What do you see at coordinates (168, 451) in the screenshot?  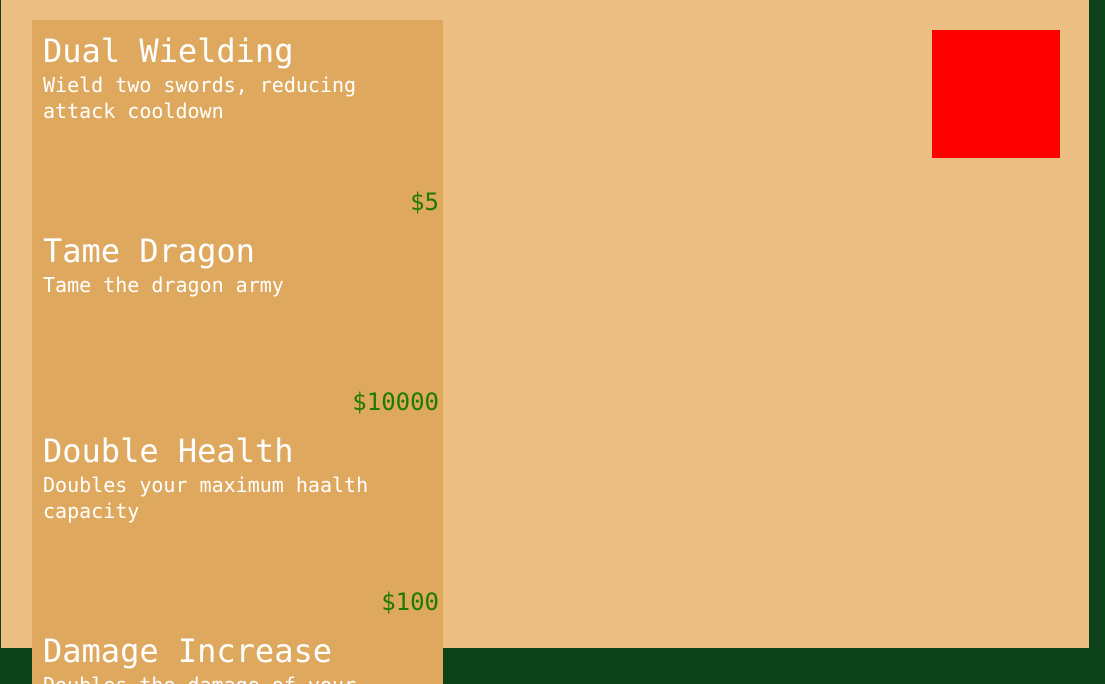 I see `item-name: Double Health` at bounding box center [168, 451].